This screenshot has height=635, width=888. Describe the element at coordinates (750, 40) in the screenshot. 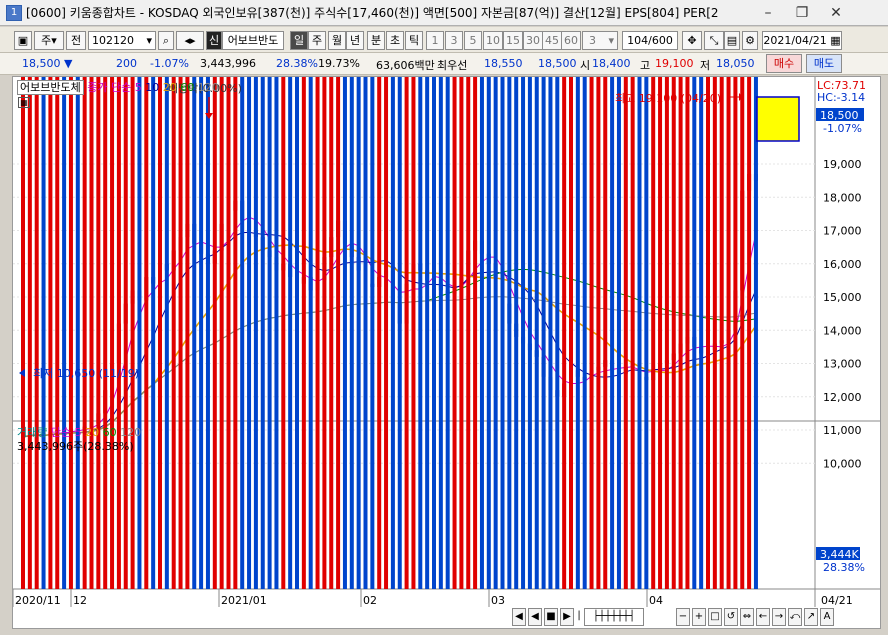

I see `gear-icon: ⚙` at that location.